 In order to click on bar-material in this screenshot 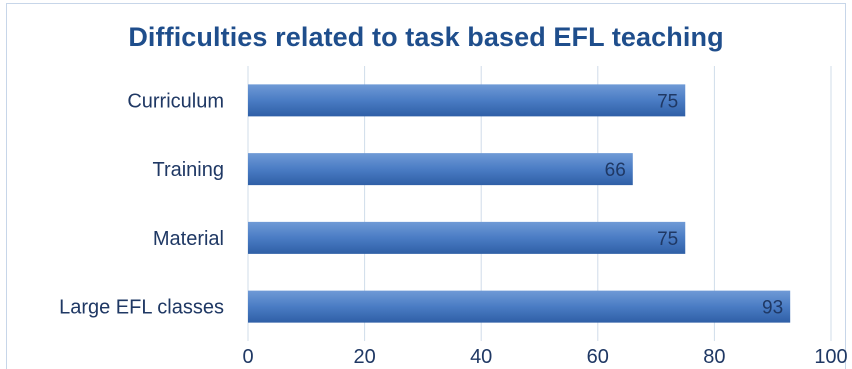, I will do `click(467, 237)`.